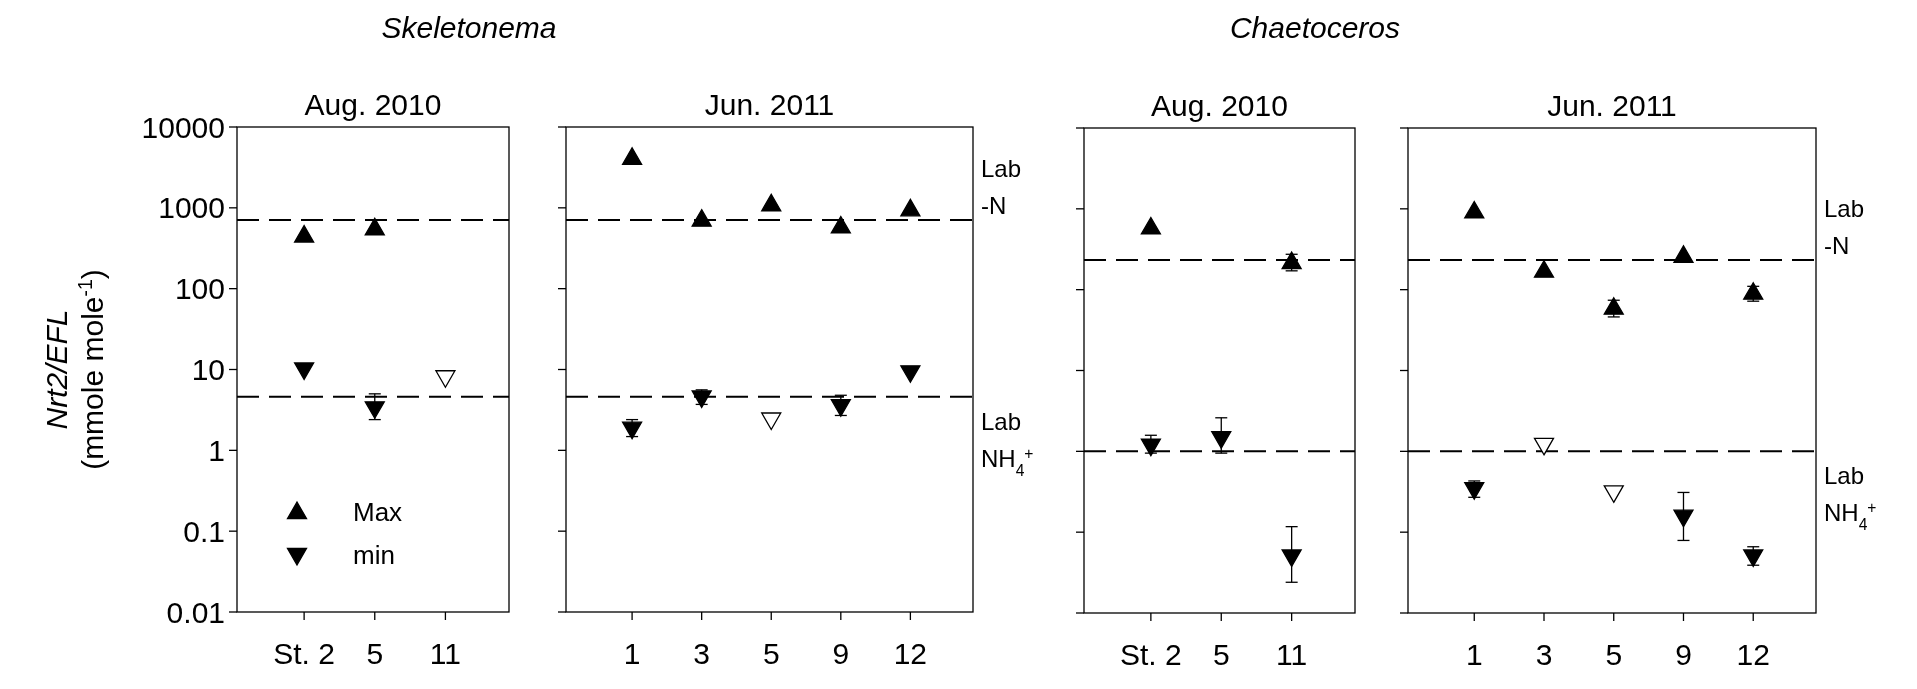 This screenshot has width=1917, height=689. Describe the element at coordinates (195, 612) in the screenshot. I see `y-tick-label: 0.01` at that location.